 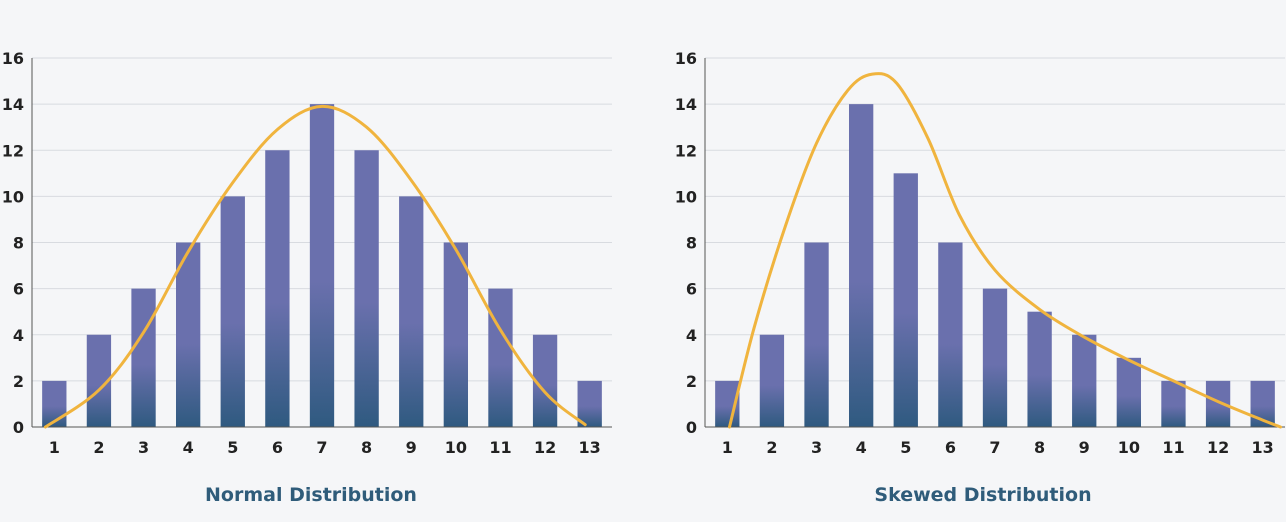 I want to click on skewed-x-tick-label: 2, so click(x=771, y=447).